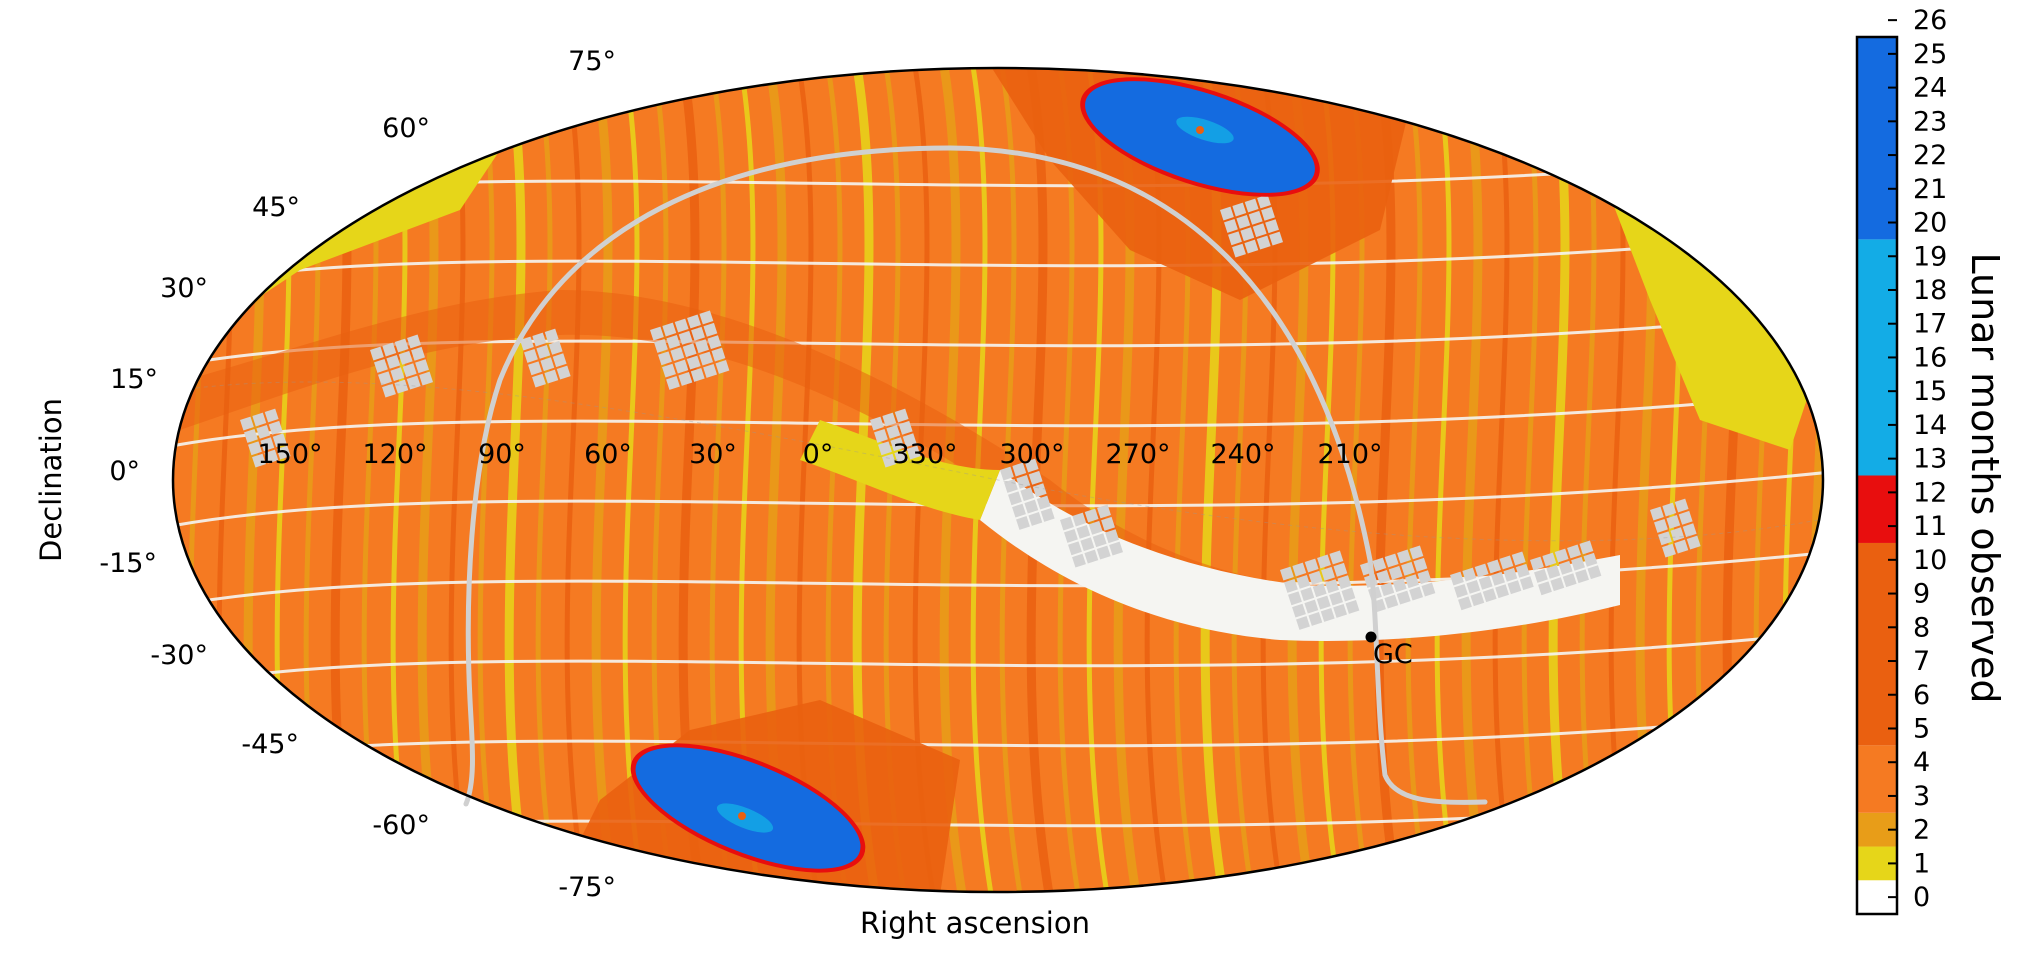  What do you see at coordinates (1300, 555) in the screenshot?
I see `coverage-band` at bounding box center [1300, 555].